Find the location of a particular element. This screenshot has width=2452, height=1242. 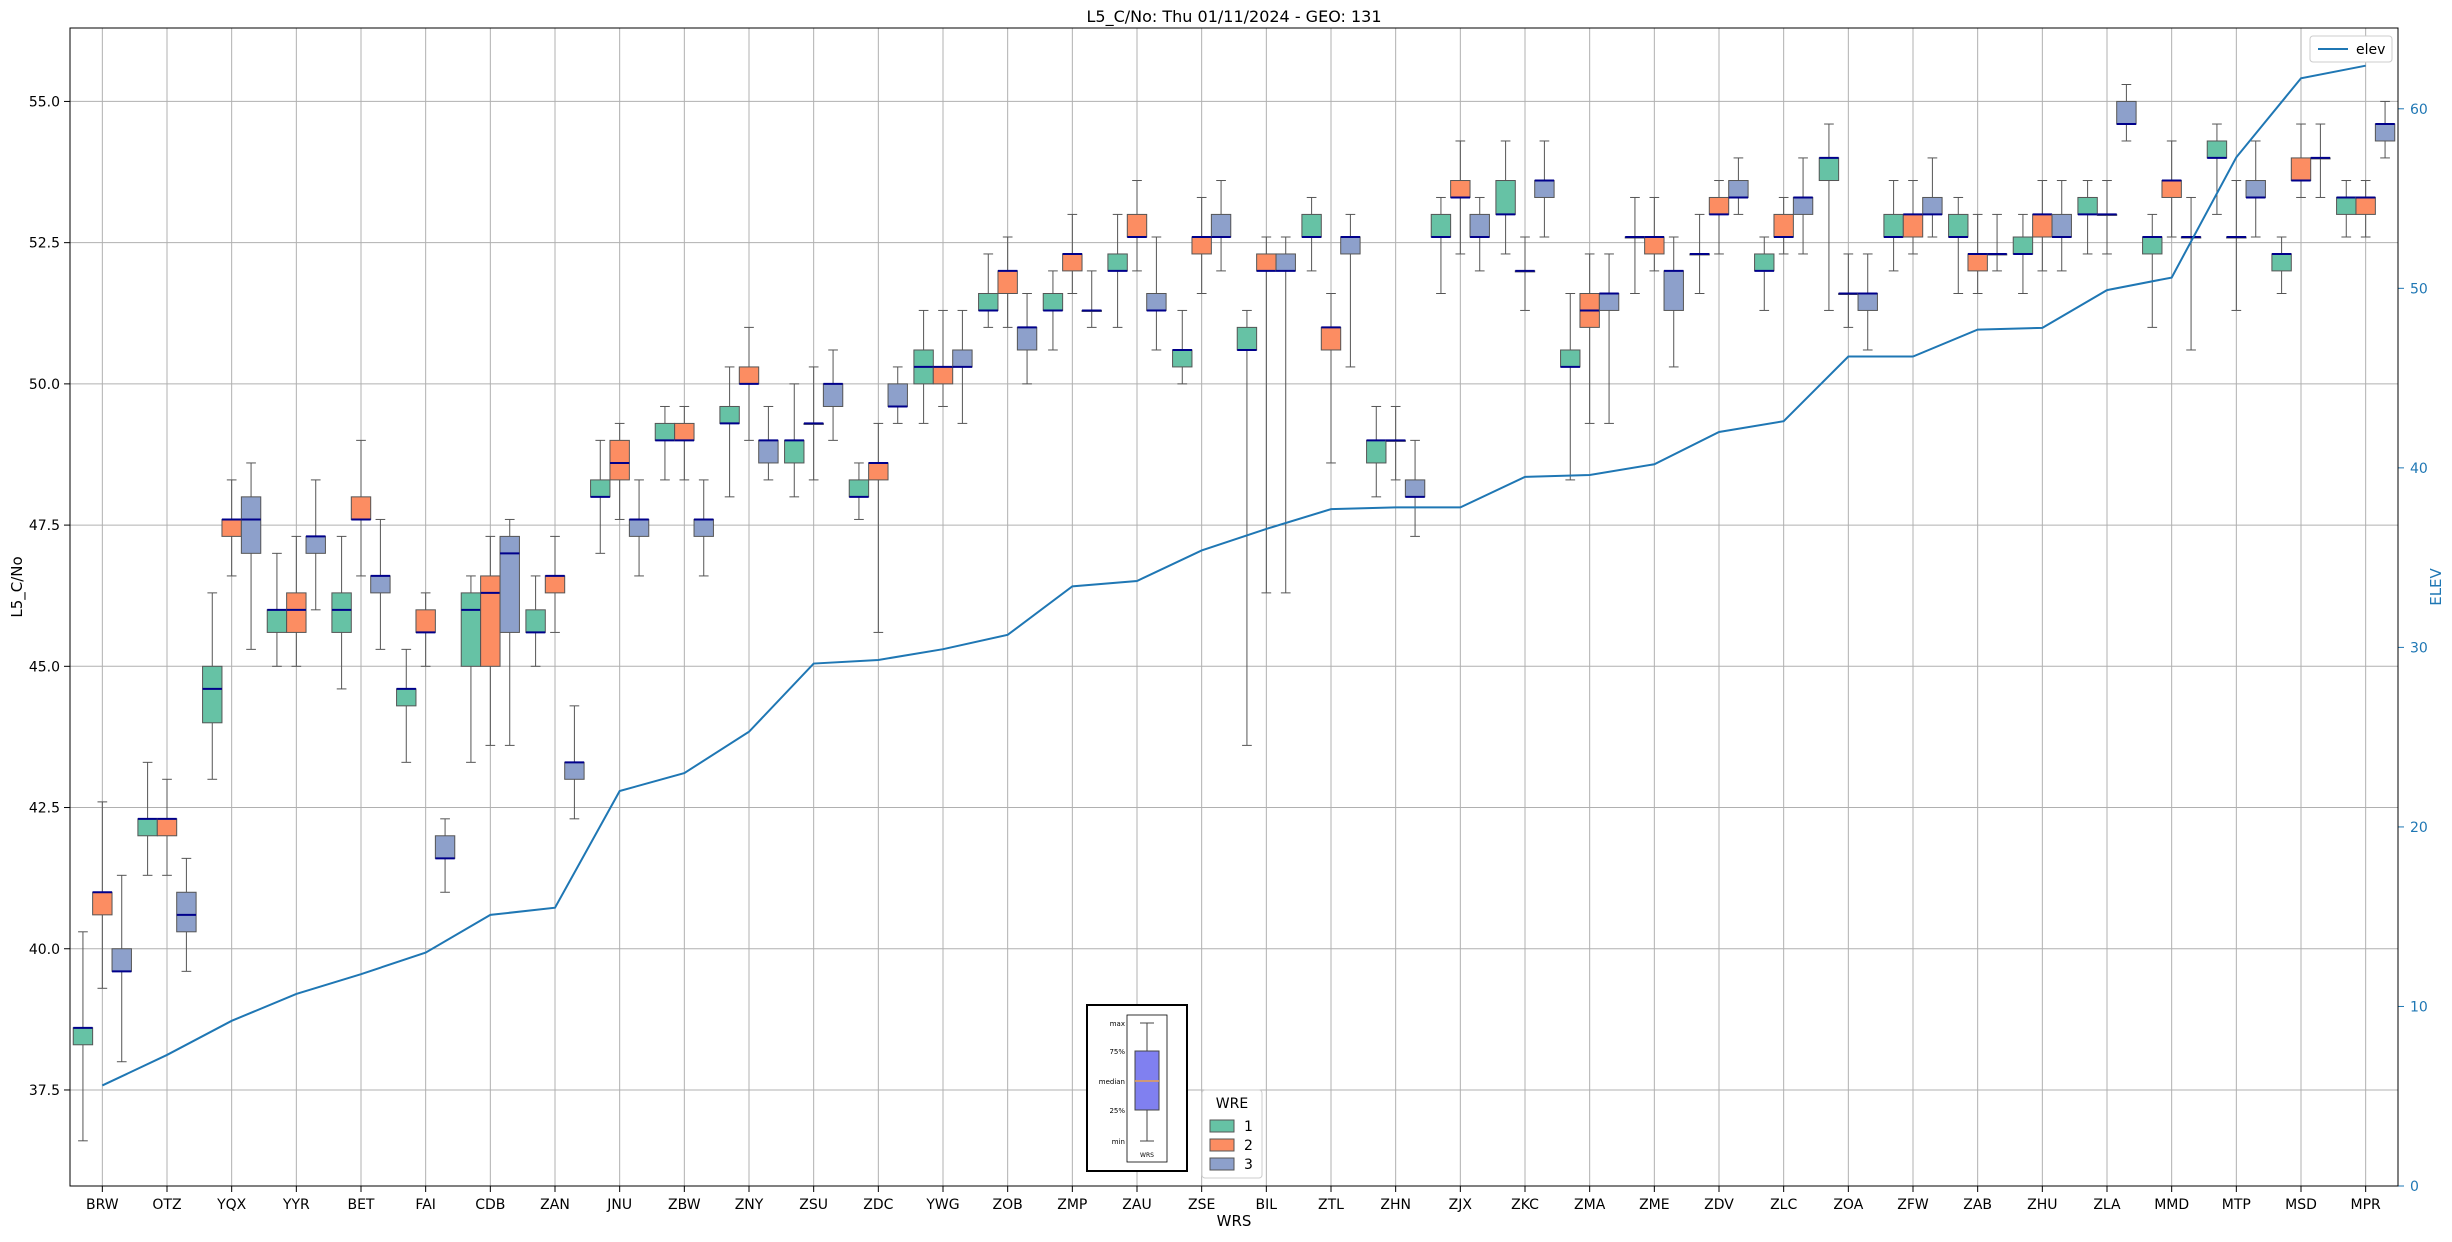

x-tick-label: ZBW is located at coordinates (684, 1205).